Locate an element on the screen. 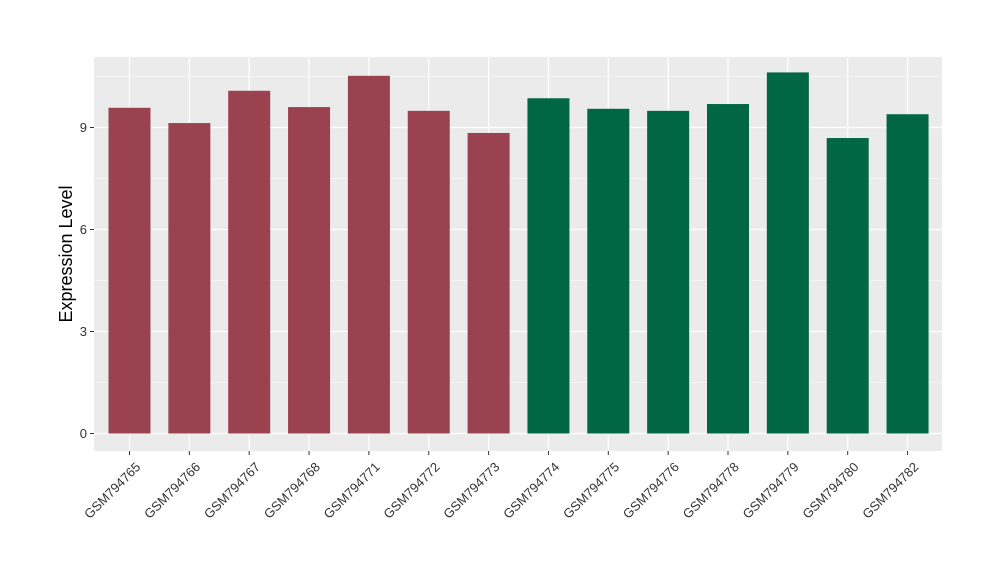  bar-GSM794780 is located at coordinates (847, 286).